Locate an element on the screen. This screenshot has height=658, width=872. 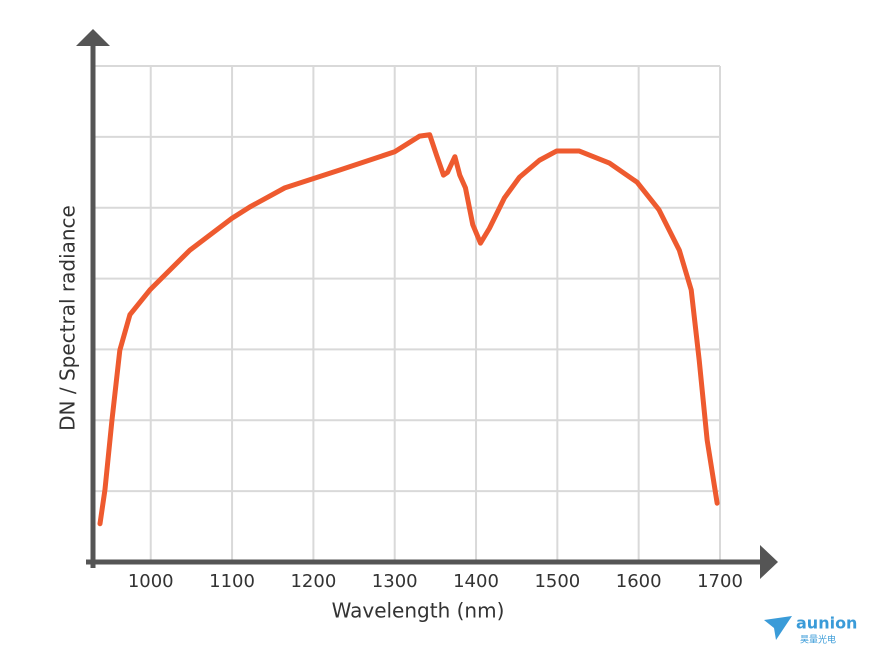
y-axis-label: DN / Spectral radiance is located at coordinates (68, 318).